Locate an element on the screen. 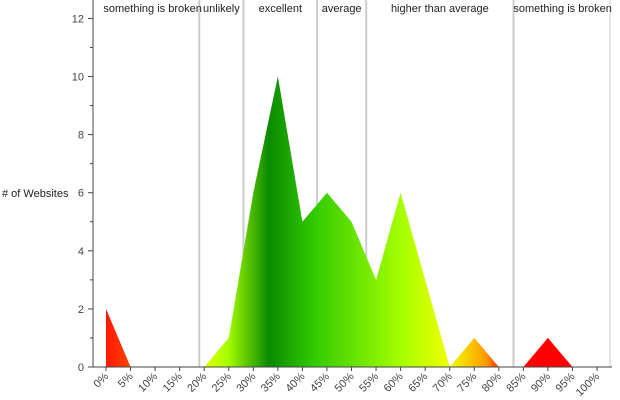 This screenshot has height=400, width=620. x-tick-label: 25% is located at coordinates (222, 382).